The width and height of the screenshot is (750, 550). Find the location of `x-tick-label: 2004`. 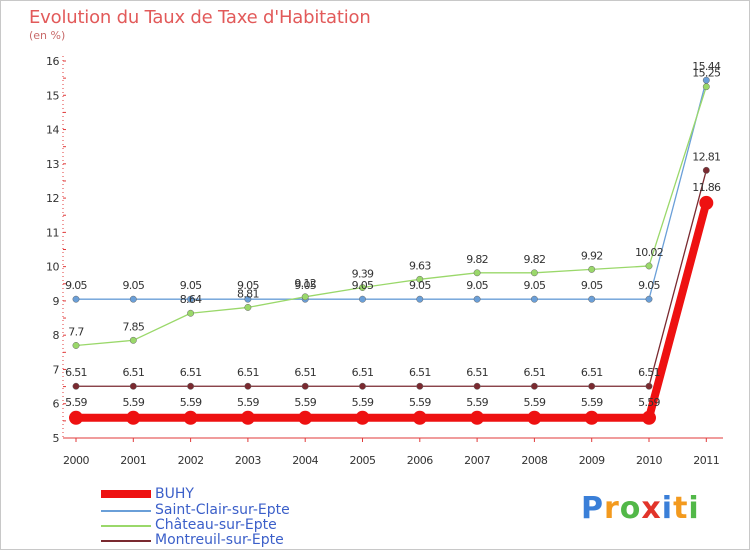

x-tick-label: 2004 is located at coordinates (305, 460).